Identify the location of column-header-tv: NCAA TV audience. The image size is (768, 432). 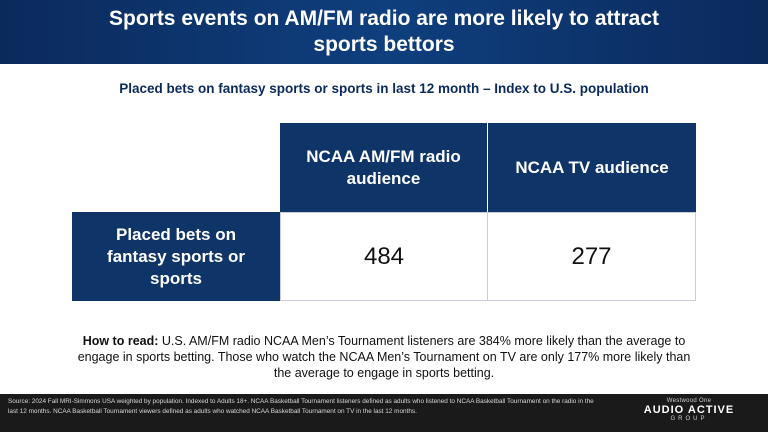
(592, 167).